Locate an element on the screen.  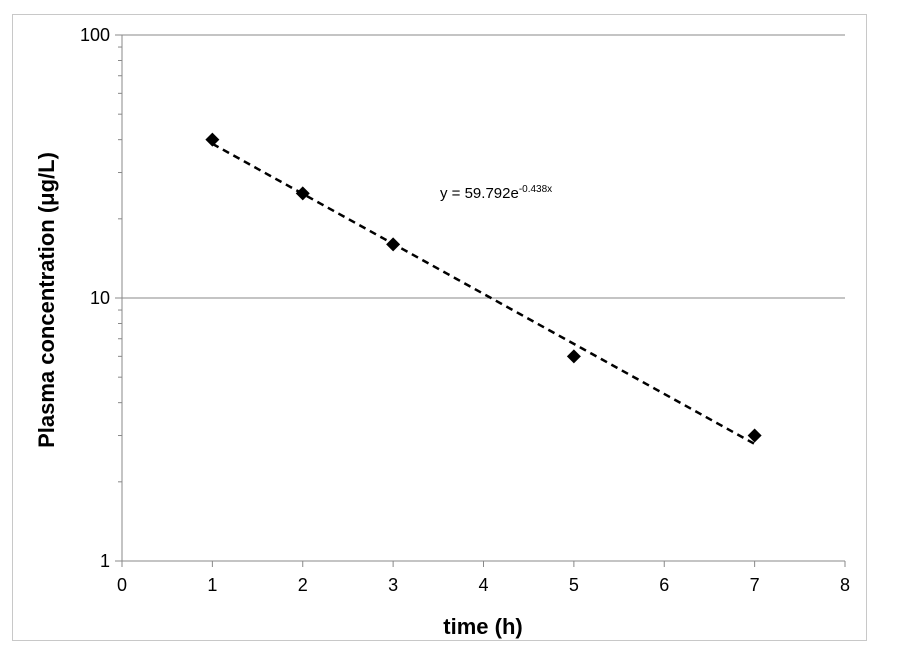
x-tick-label: 6 is located at coordinates (664, 585).